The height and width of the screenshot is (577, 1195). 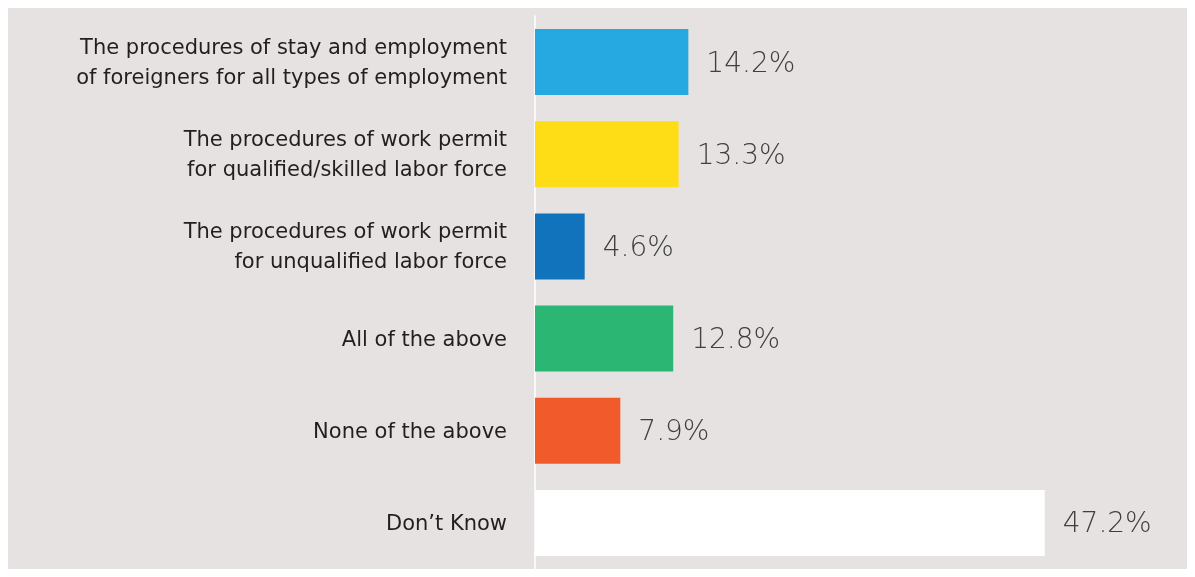 What do you see at coordinates (638, 246) in the screenshot?
I see `data-label: 4.6%` at bounding box center [638, 246].